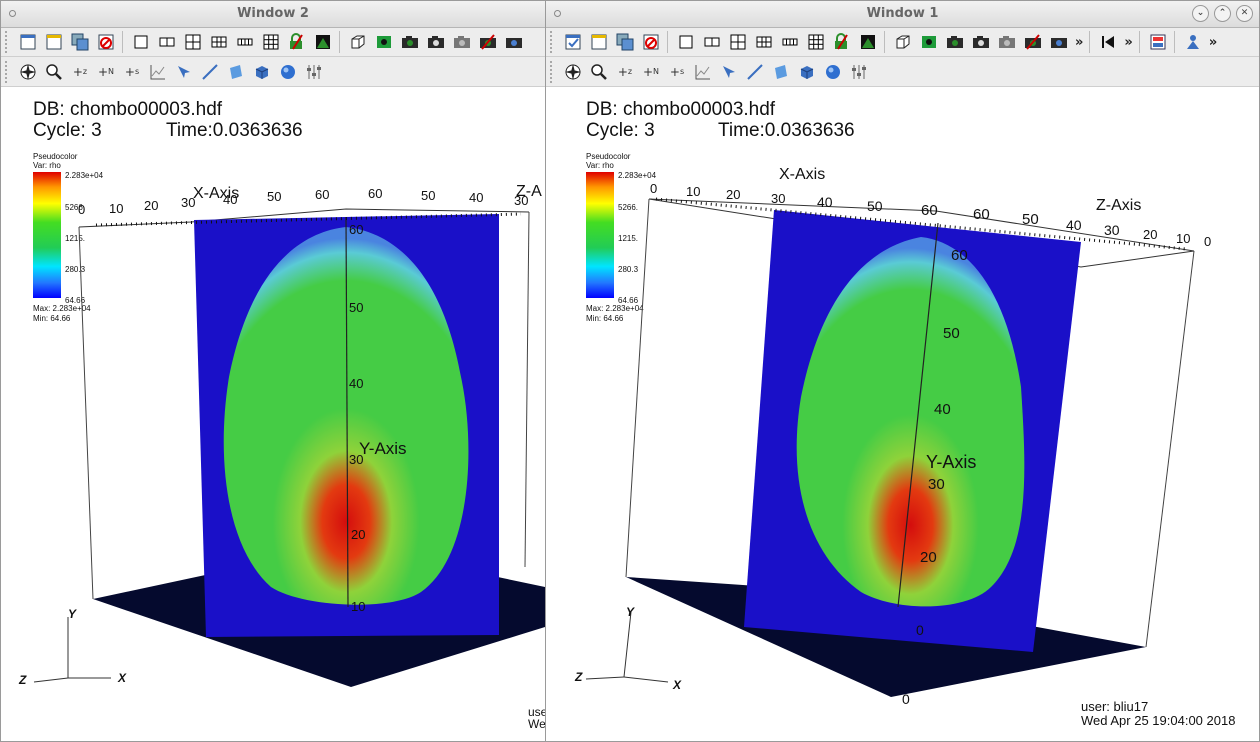 This screenshot has width=1260, height=742. Describe the element at coordinates (383, 448) in the screenshot. I see `y-axis-title: Y-Axis` at that location.